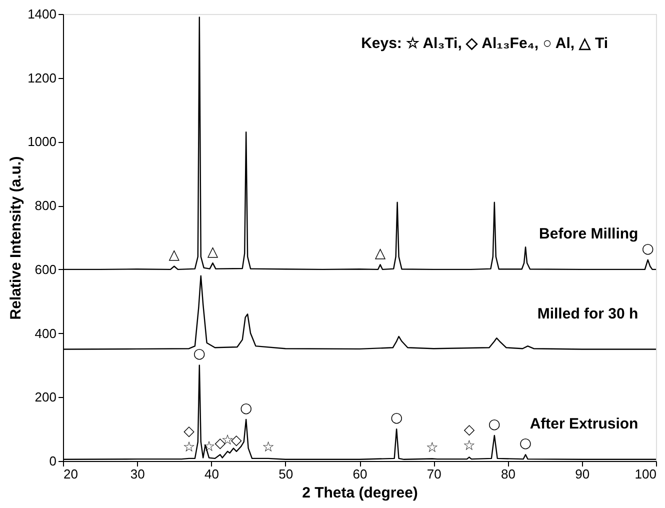  What do you see at coordinates (584, 424) in the screenshot?
I see `series-label: After Extrusion` at bounding box center [584, 424].